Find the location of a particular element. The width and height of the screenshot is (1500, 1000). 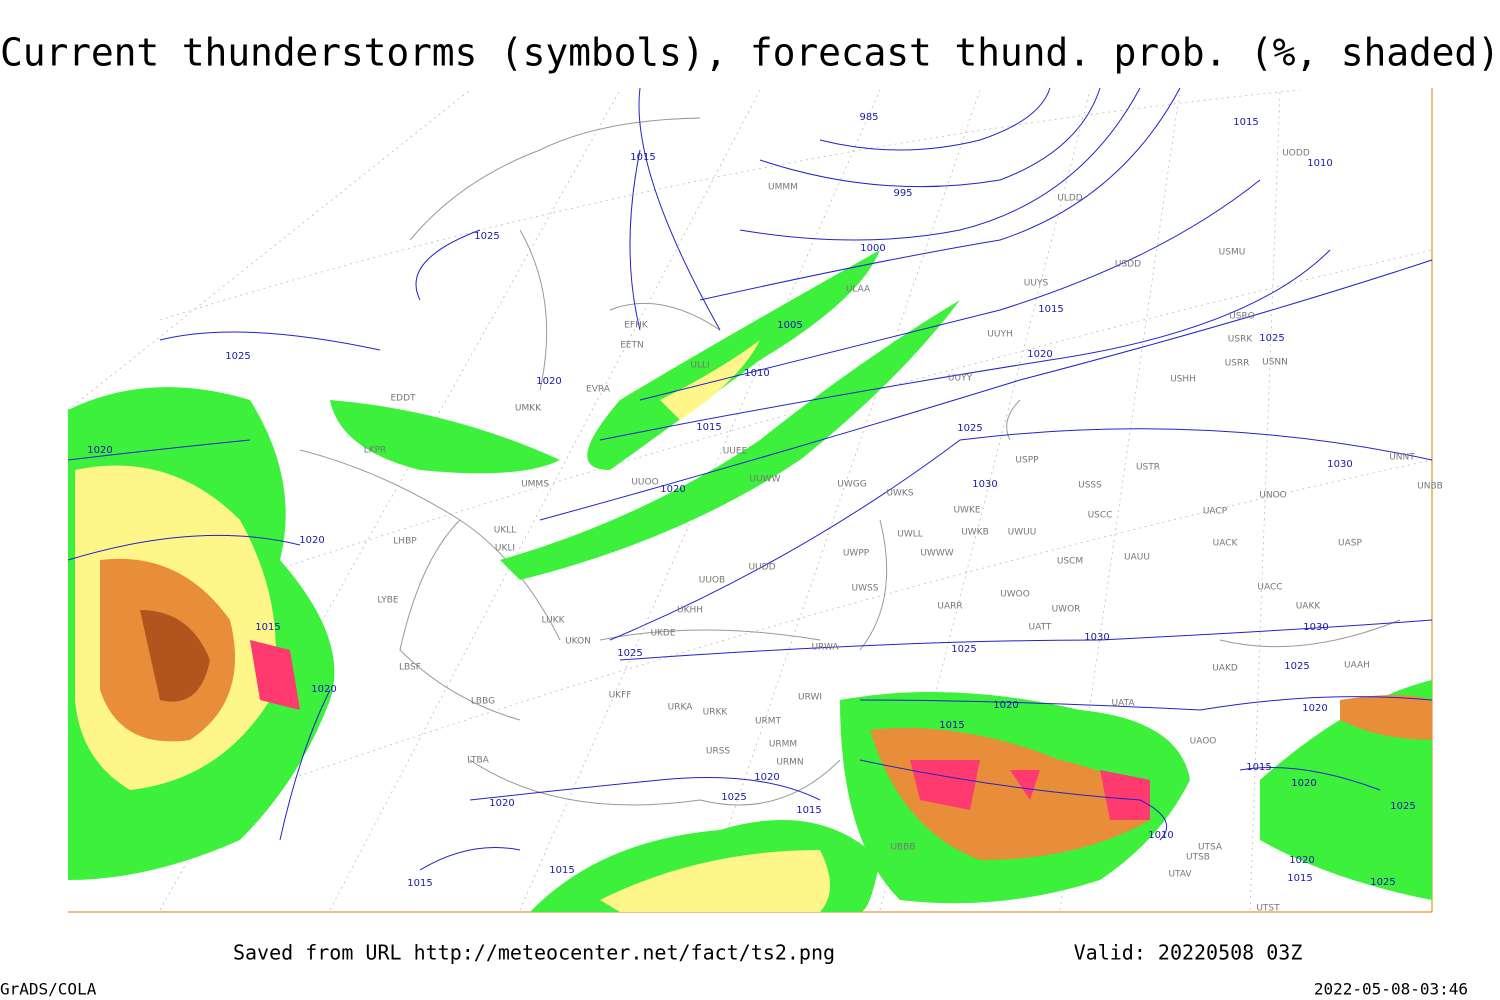

station-label: LKPR is located at coordinates (375, 451).